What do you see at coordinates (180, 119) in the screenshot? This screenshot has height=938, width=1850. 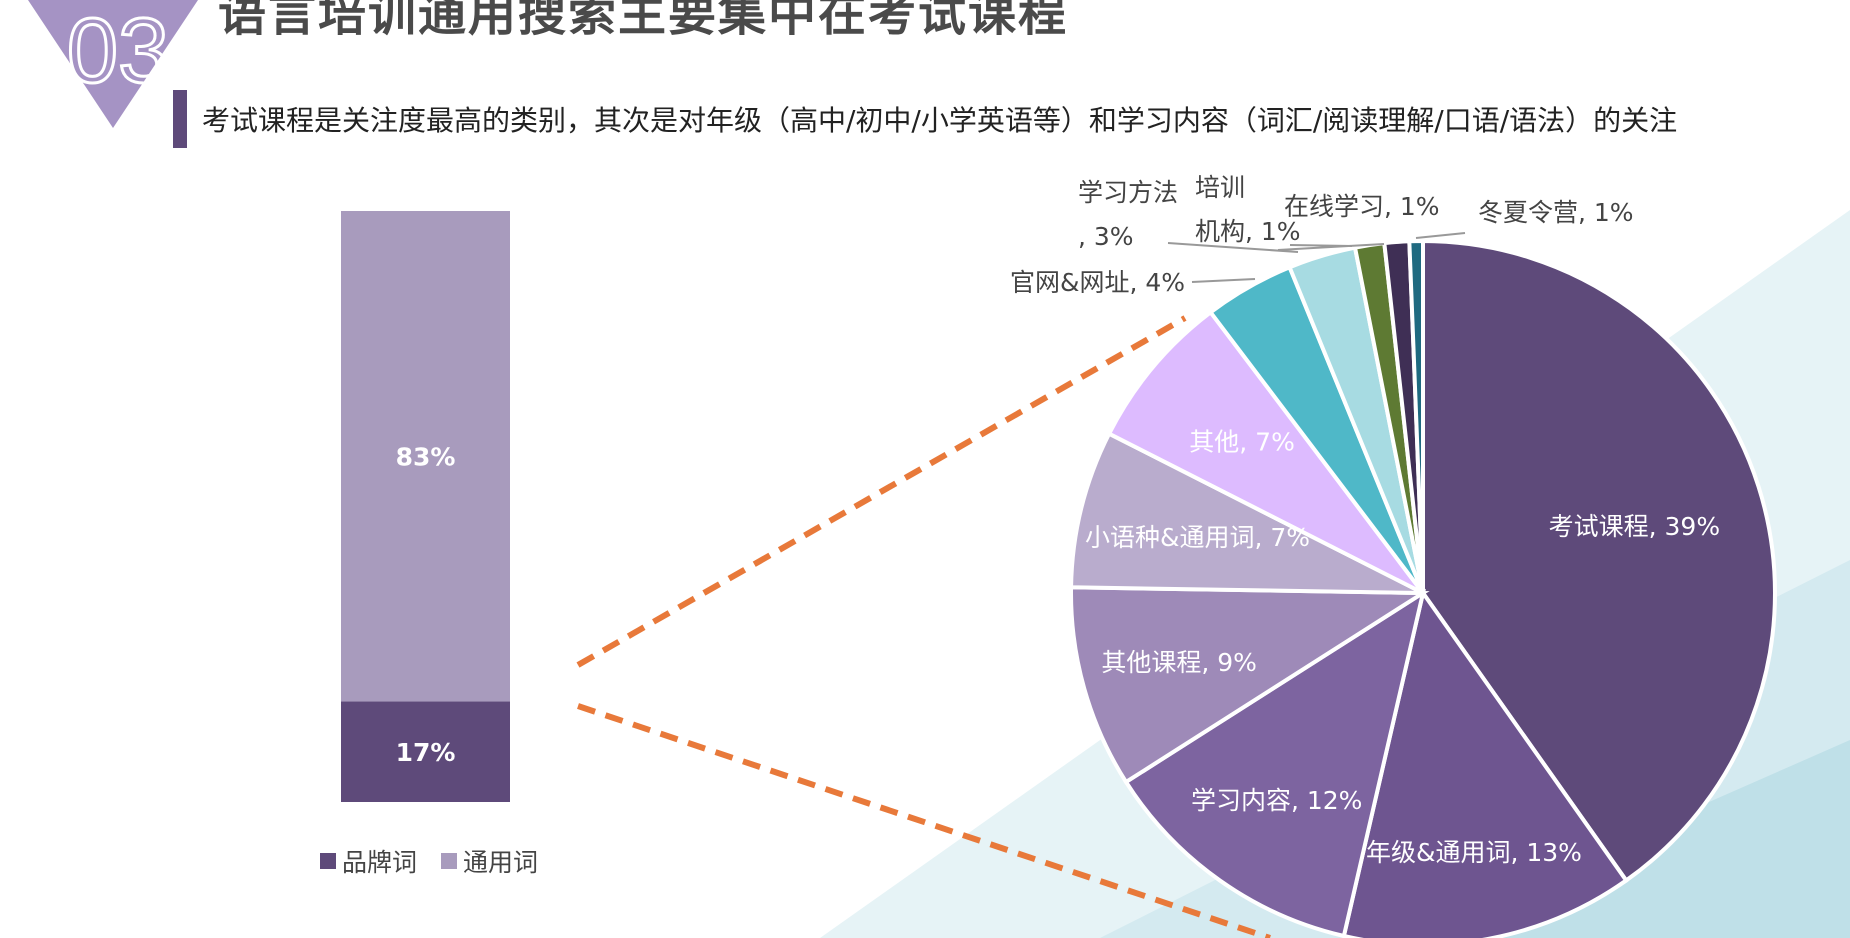 I see `subtitle-accent-bar` at bounding box center [180, 119].